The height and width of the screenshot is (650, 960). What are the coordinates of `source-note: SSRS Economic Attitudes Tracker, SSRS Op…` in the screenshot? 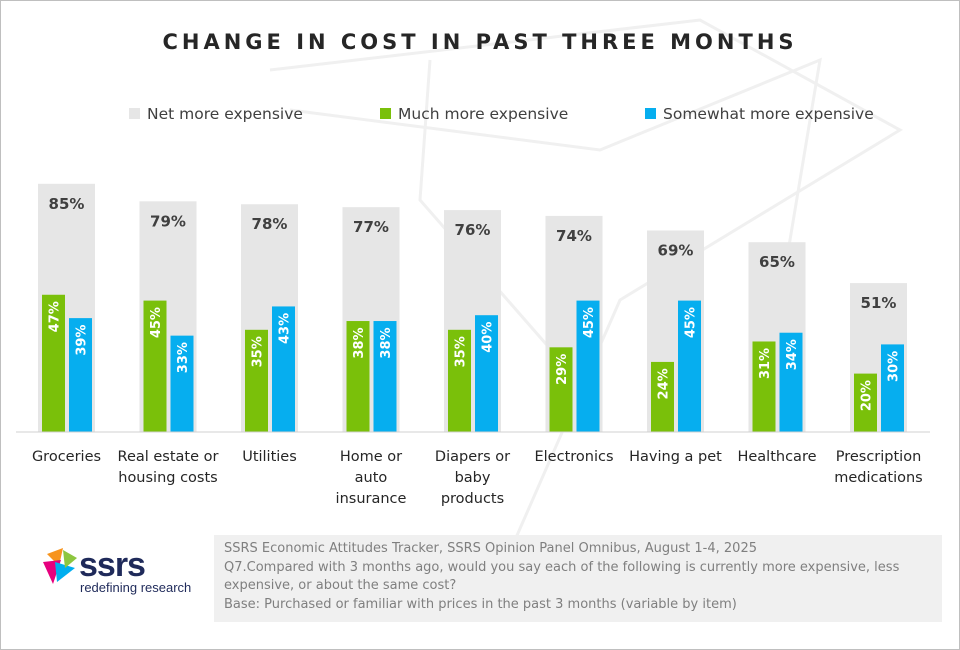 It's located at (578, 578).